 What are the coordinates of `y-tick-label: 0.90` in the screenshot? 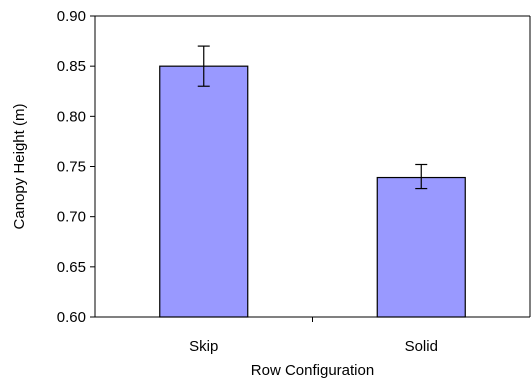 It's located at (71, 16).